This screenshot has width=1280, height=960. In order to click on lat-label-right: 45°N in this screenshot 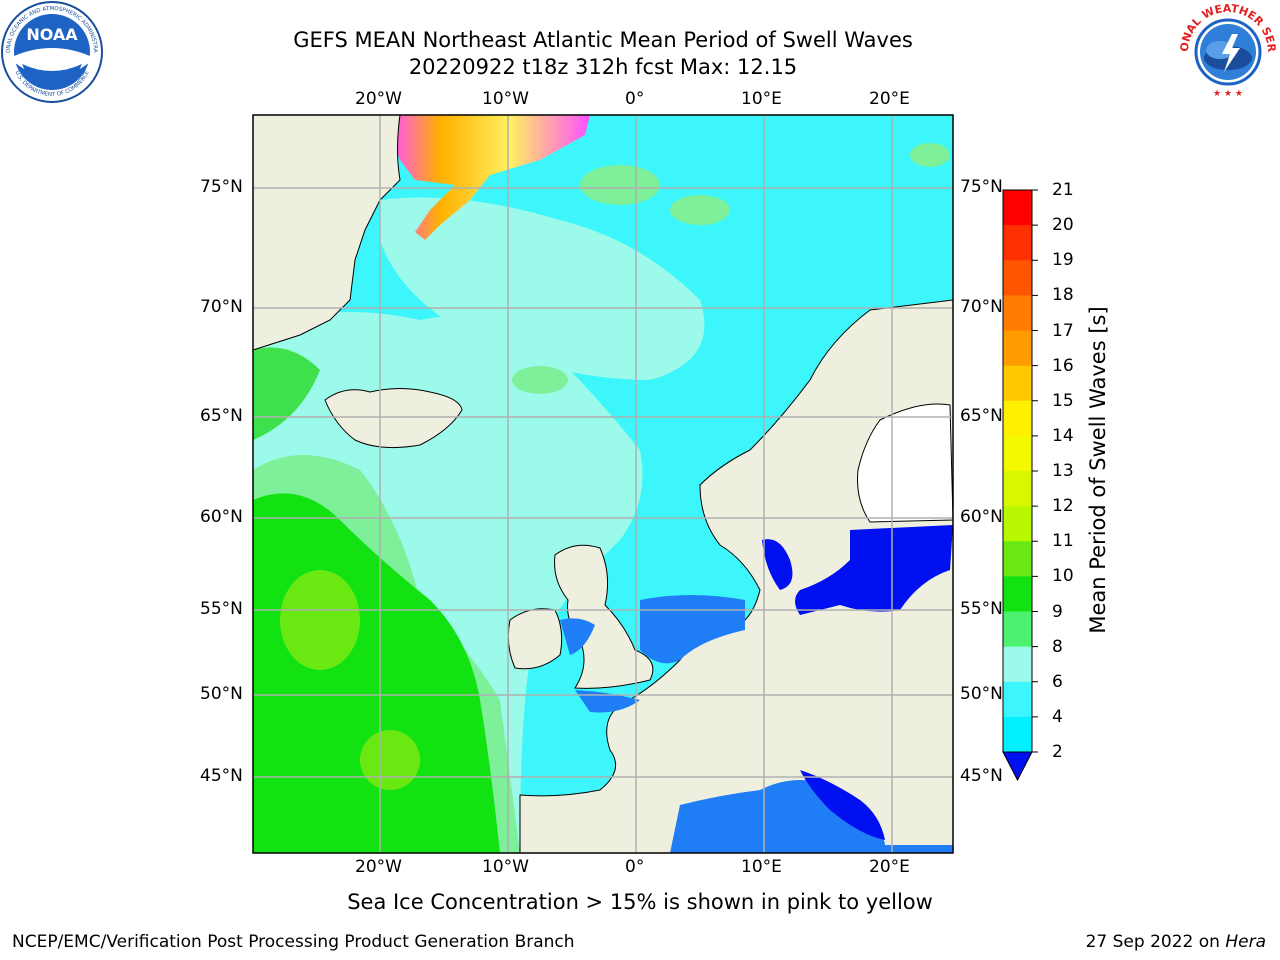, I will do `click(981, 776)`.